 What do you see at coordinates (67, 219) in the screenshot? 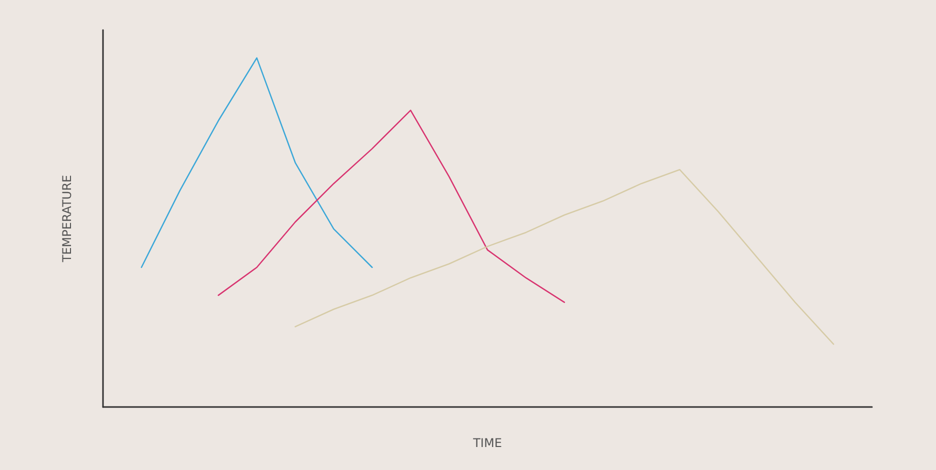
I see `y-axis-title: TEMPERATURE` at bounding box center [67, 219].